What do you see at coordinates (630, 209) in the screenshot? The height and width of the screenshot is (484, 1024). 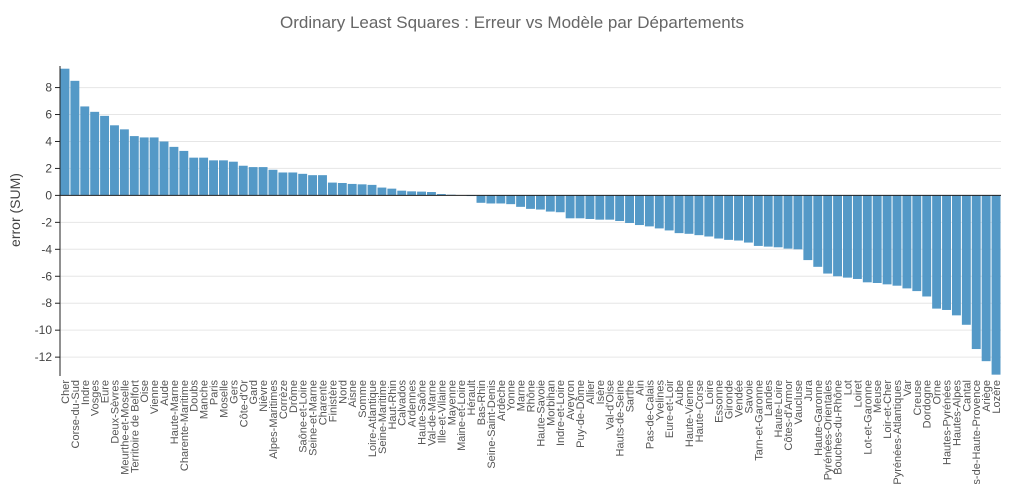 I see `bar-sarthe` at bounding box center [630, 209].